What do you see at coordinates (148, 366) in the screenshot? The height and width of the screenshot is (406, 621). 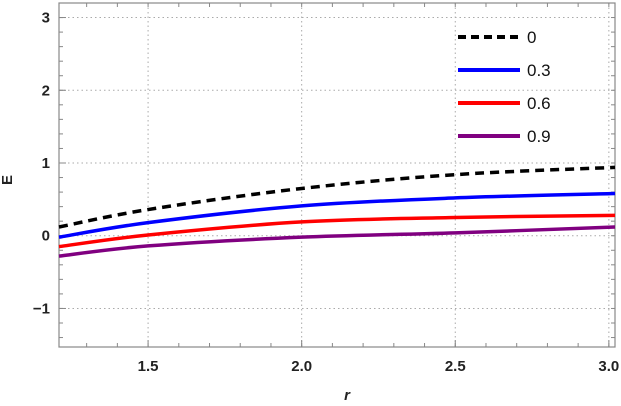 I see `x-tick-label: 1.5` at bounding box center [148, 366].